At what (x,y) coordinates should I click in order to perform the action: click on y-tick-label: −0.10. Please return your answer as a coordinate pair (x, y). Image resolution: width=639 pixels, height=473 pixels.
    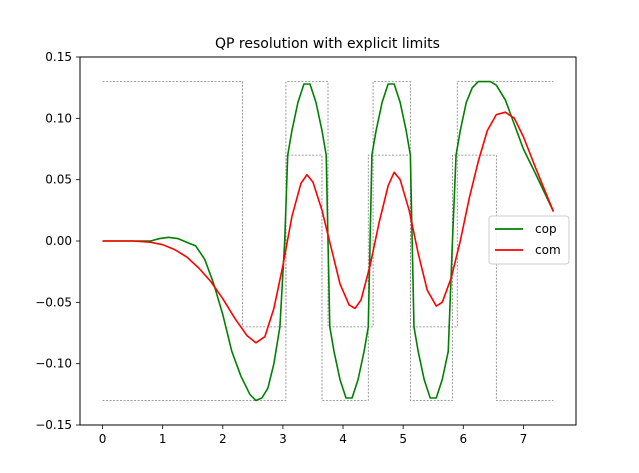
    Looking at the image, I should click on (53, 364).